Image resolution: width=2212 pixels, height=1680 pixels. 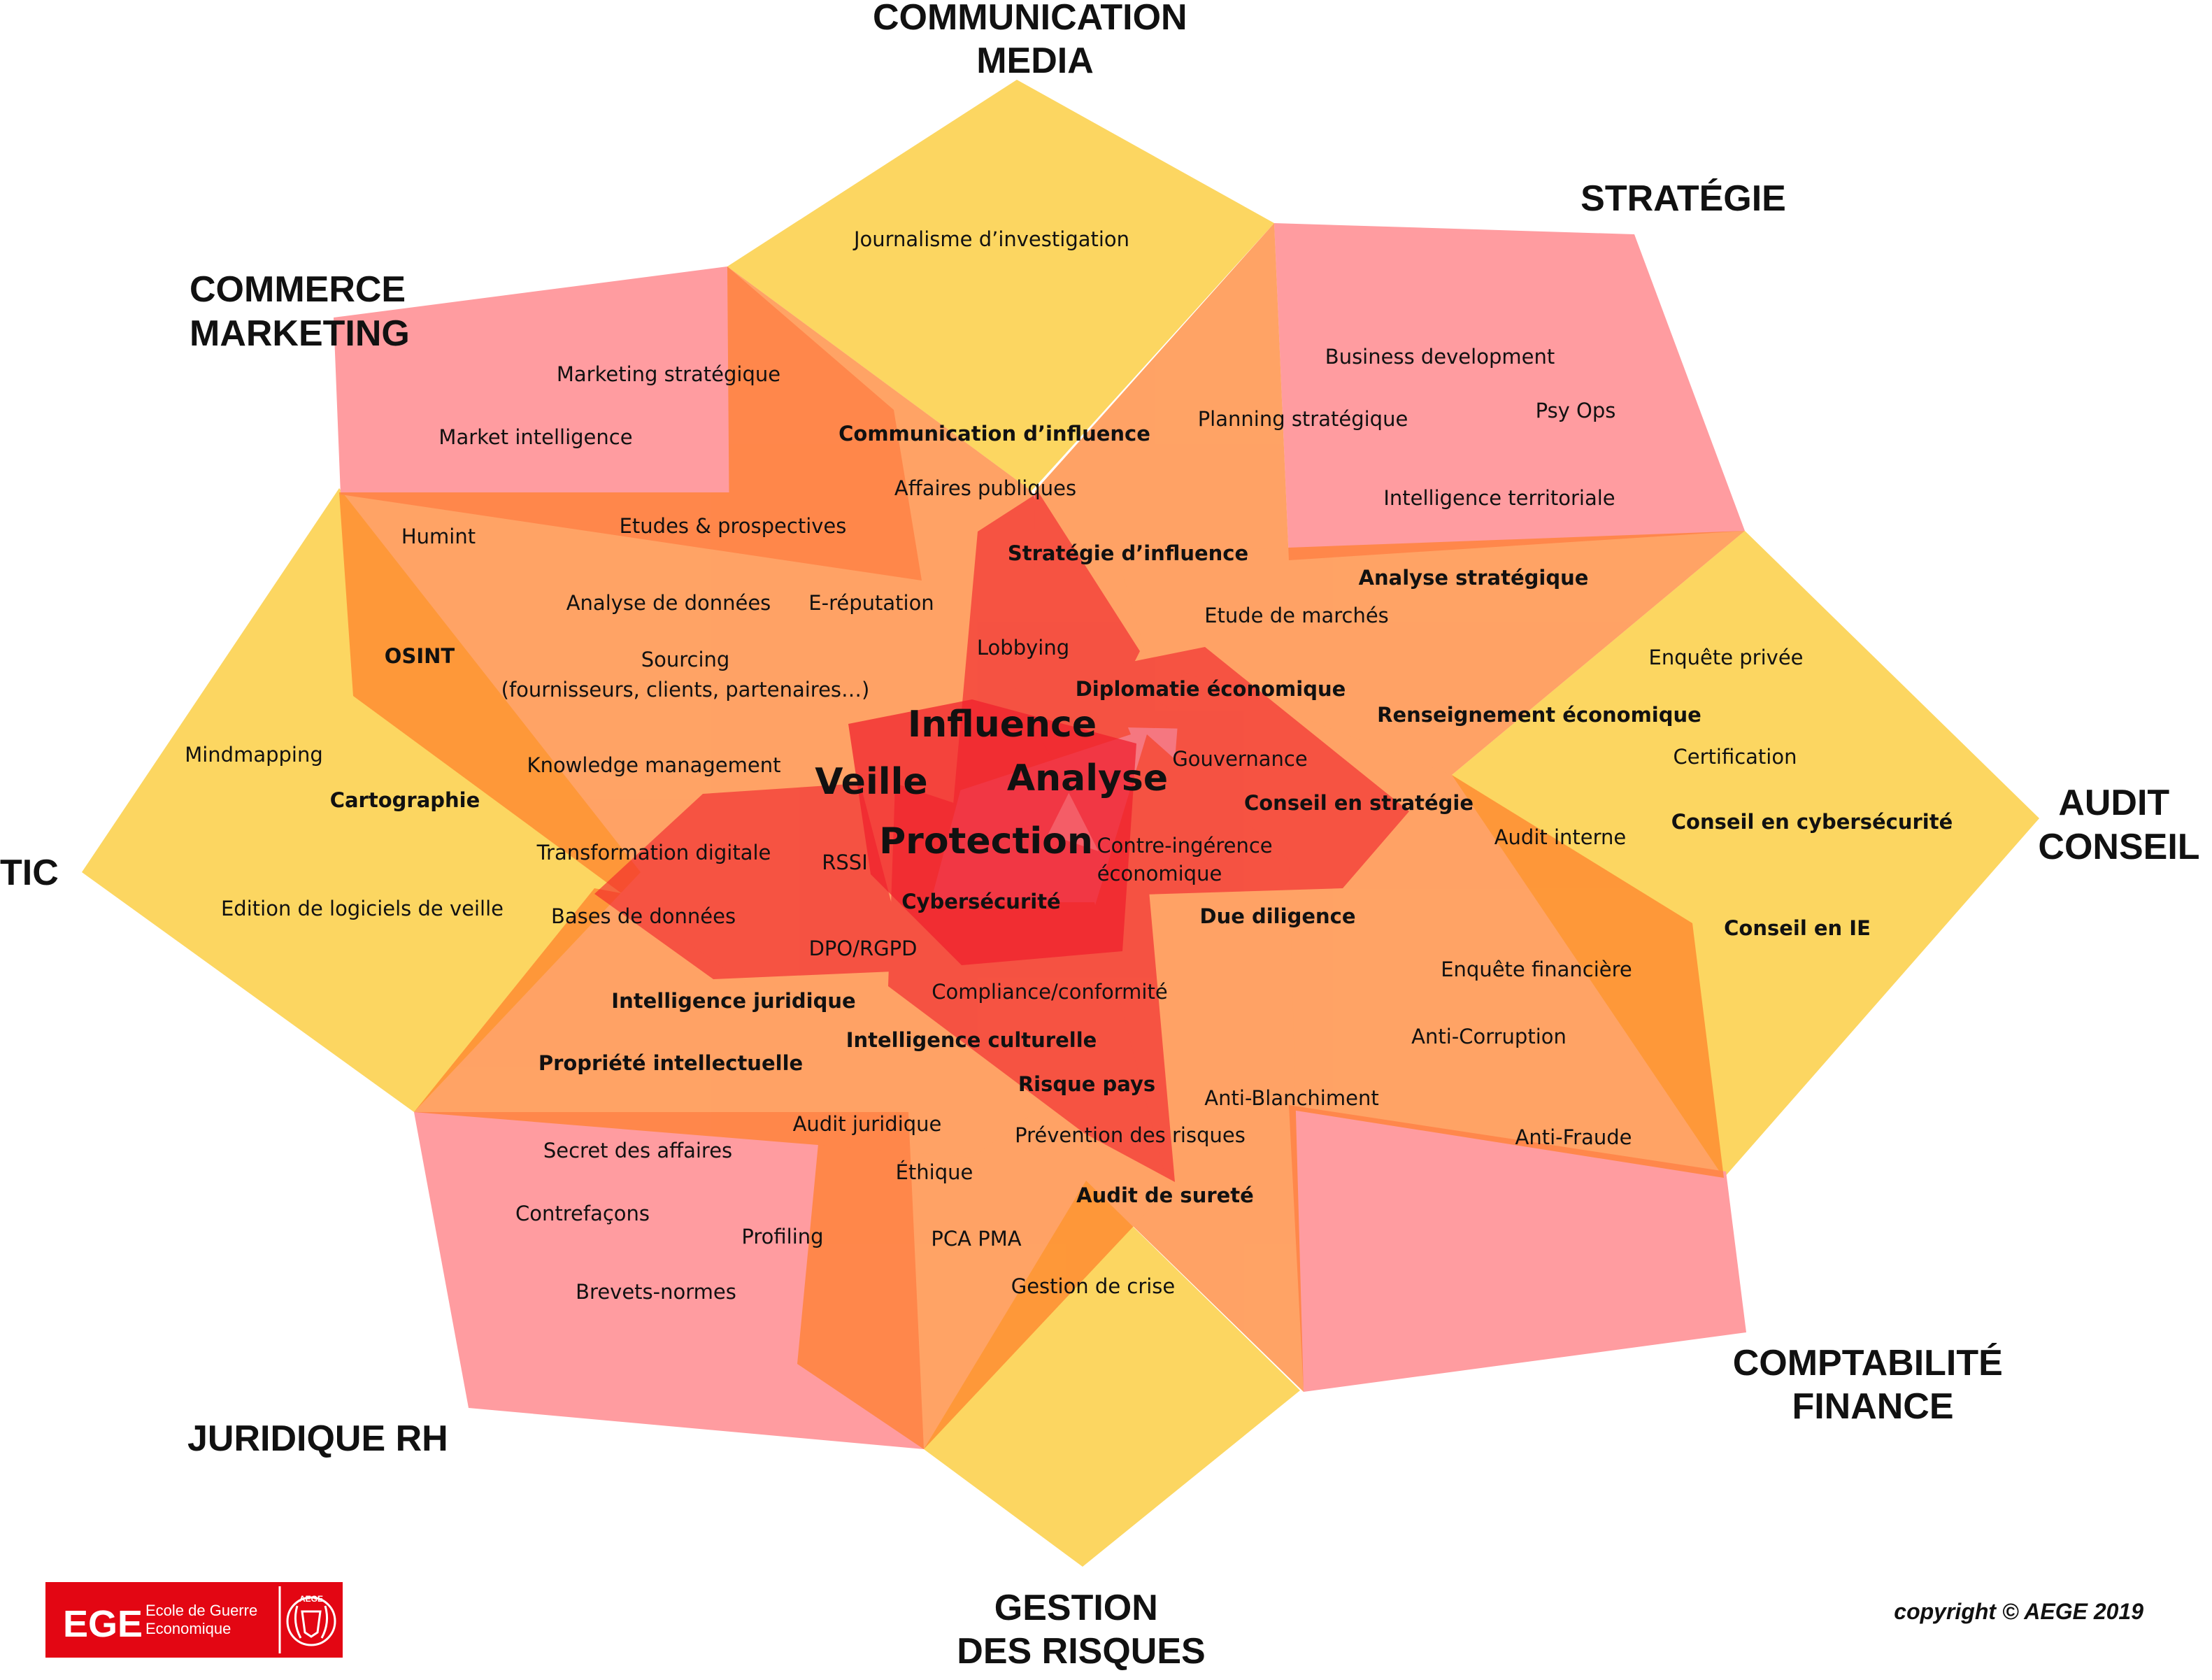 I want to click on skill-label: Diplomatie économique, so click(x=1211, y=689).